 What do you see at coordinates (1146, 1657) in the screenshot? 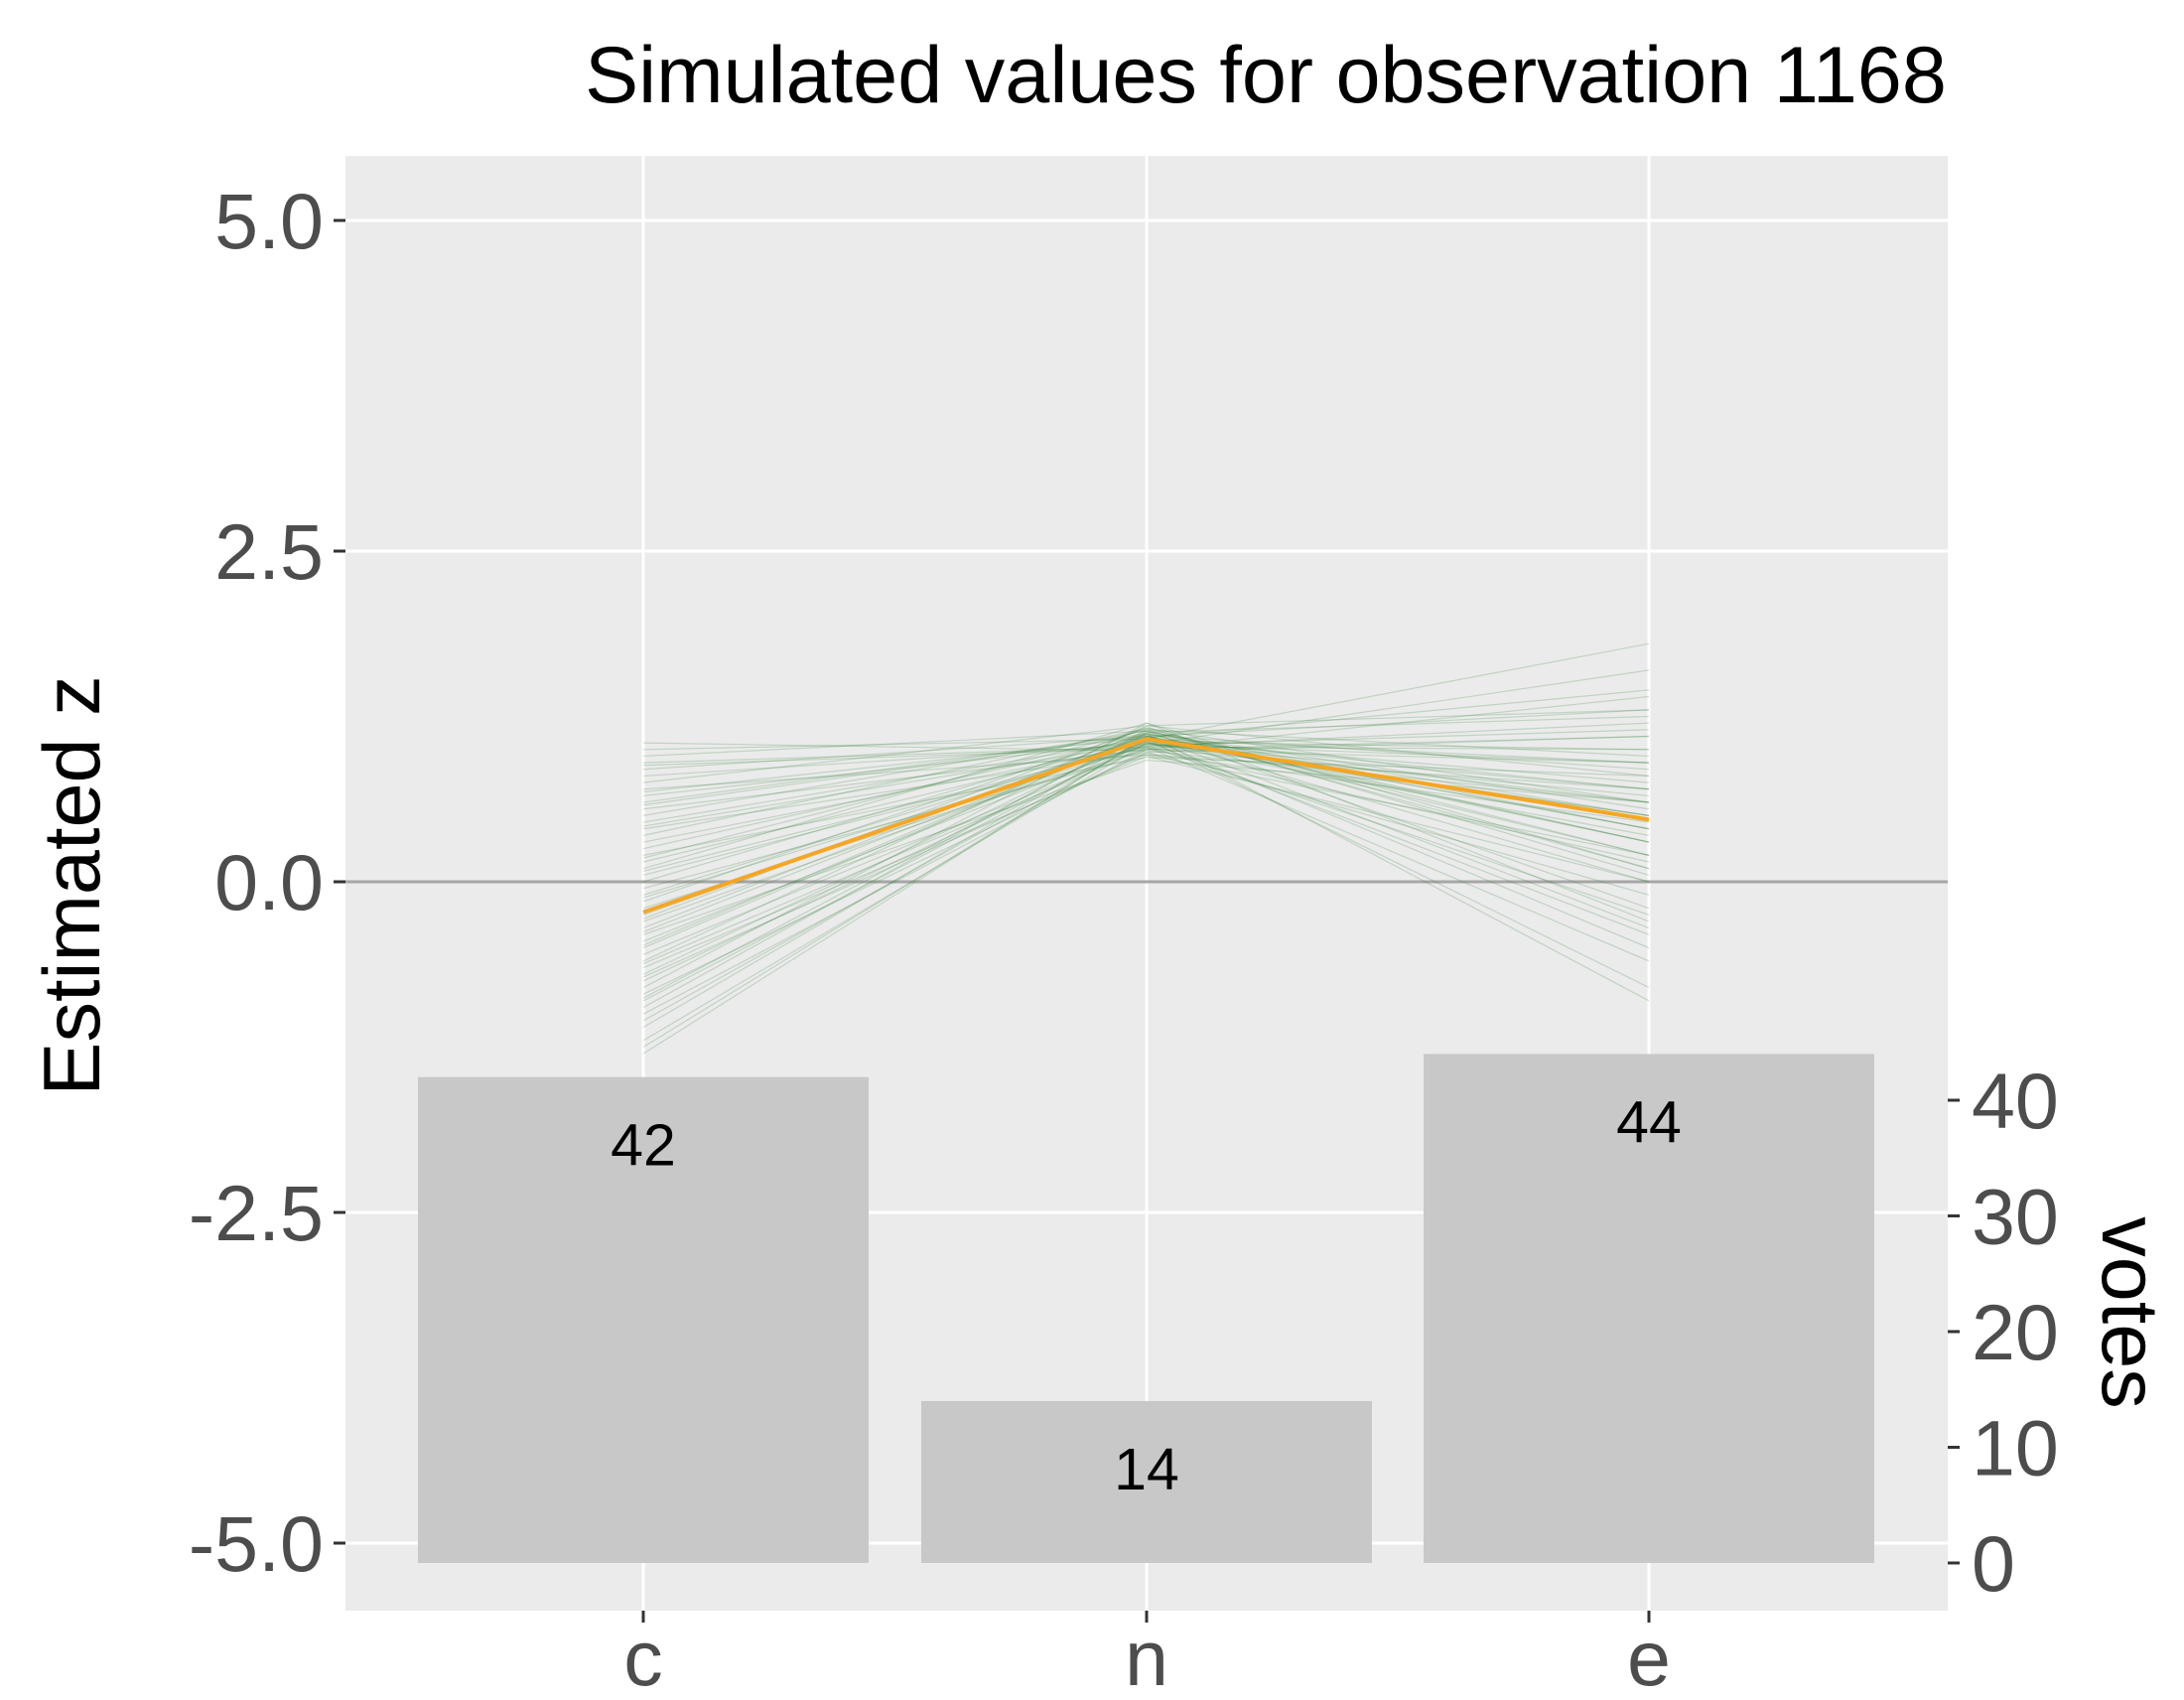
I see `x-tick-label: n` at bounding box center [1146, 1657].